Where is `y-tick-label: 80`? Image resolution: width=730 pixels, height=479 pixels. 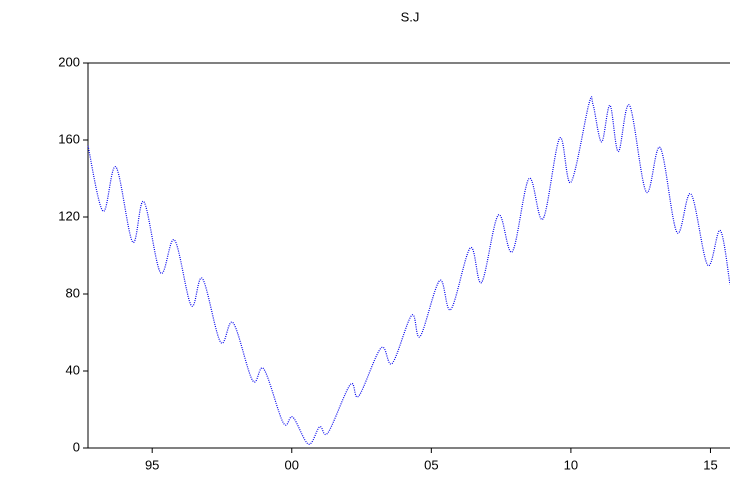
y-tick-label: 80 is located at coordinates (73, 292).